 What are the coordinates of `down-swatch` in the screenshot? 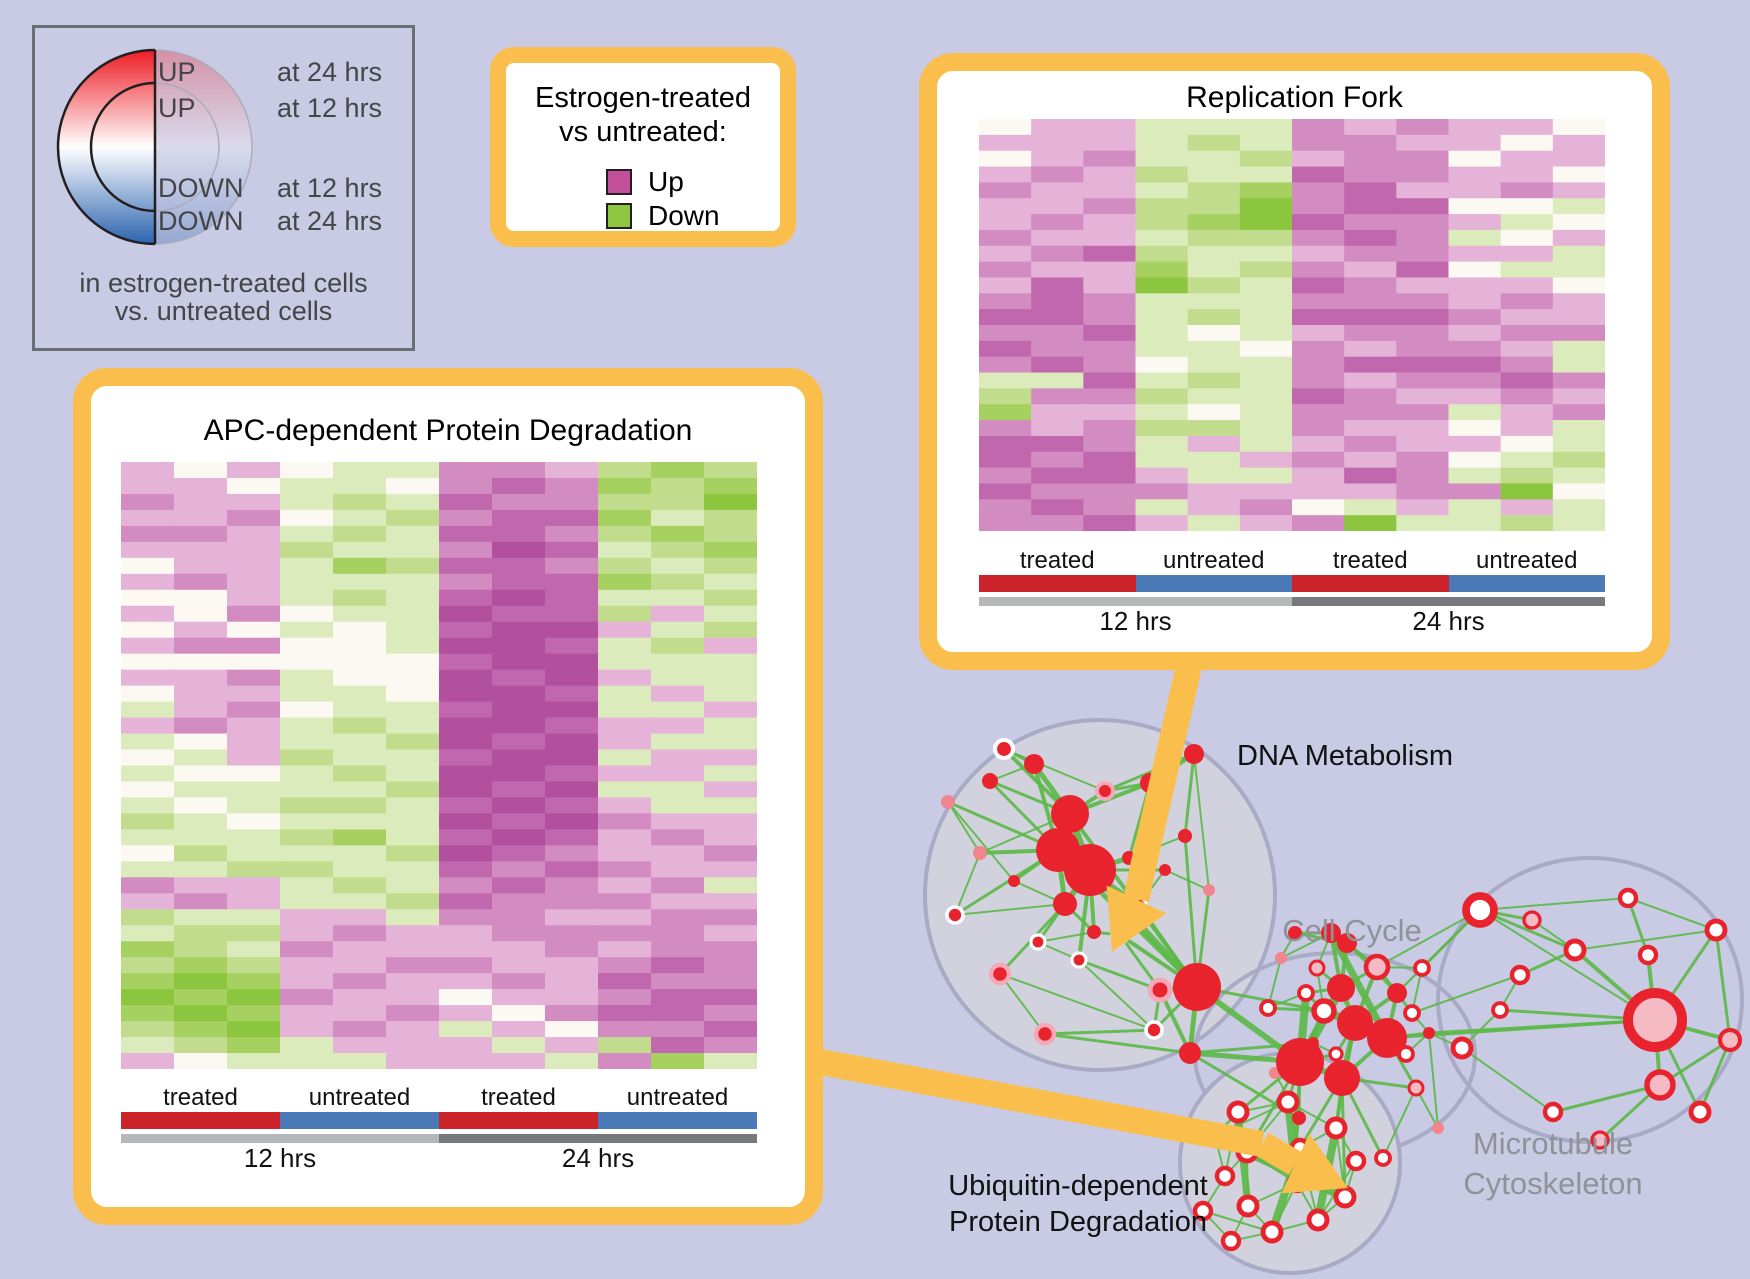 It's located at (619, 216).